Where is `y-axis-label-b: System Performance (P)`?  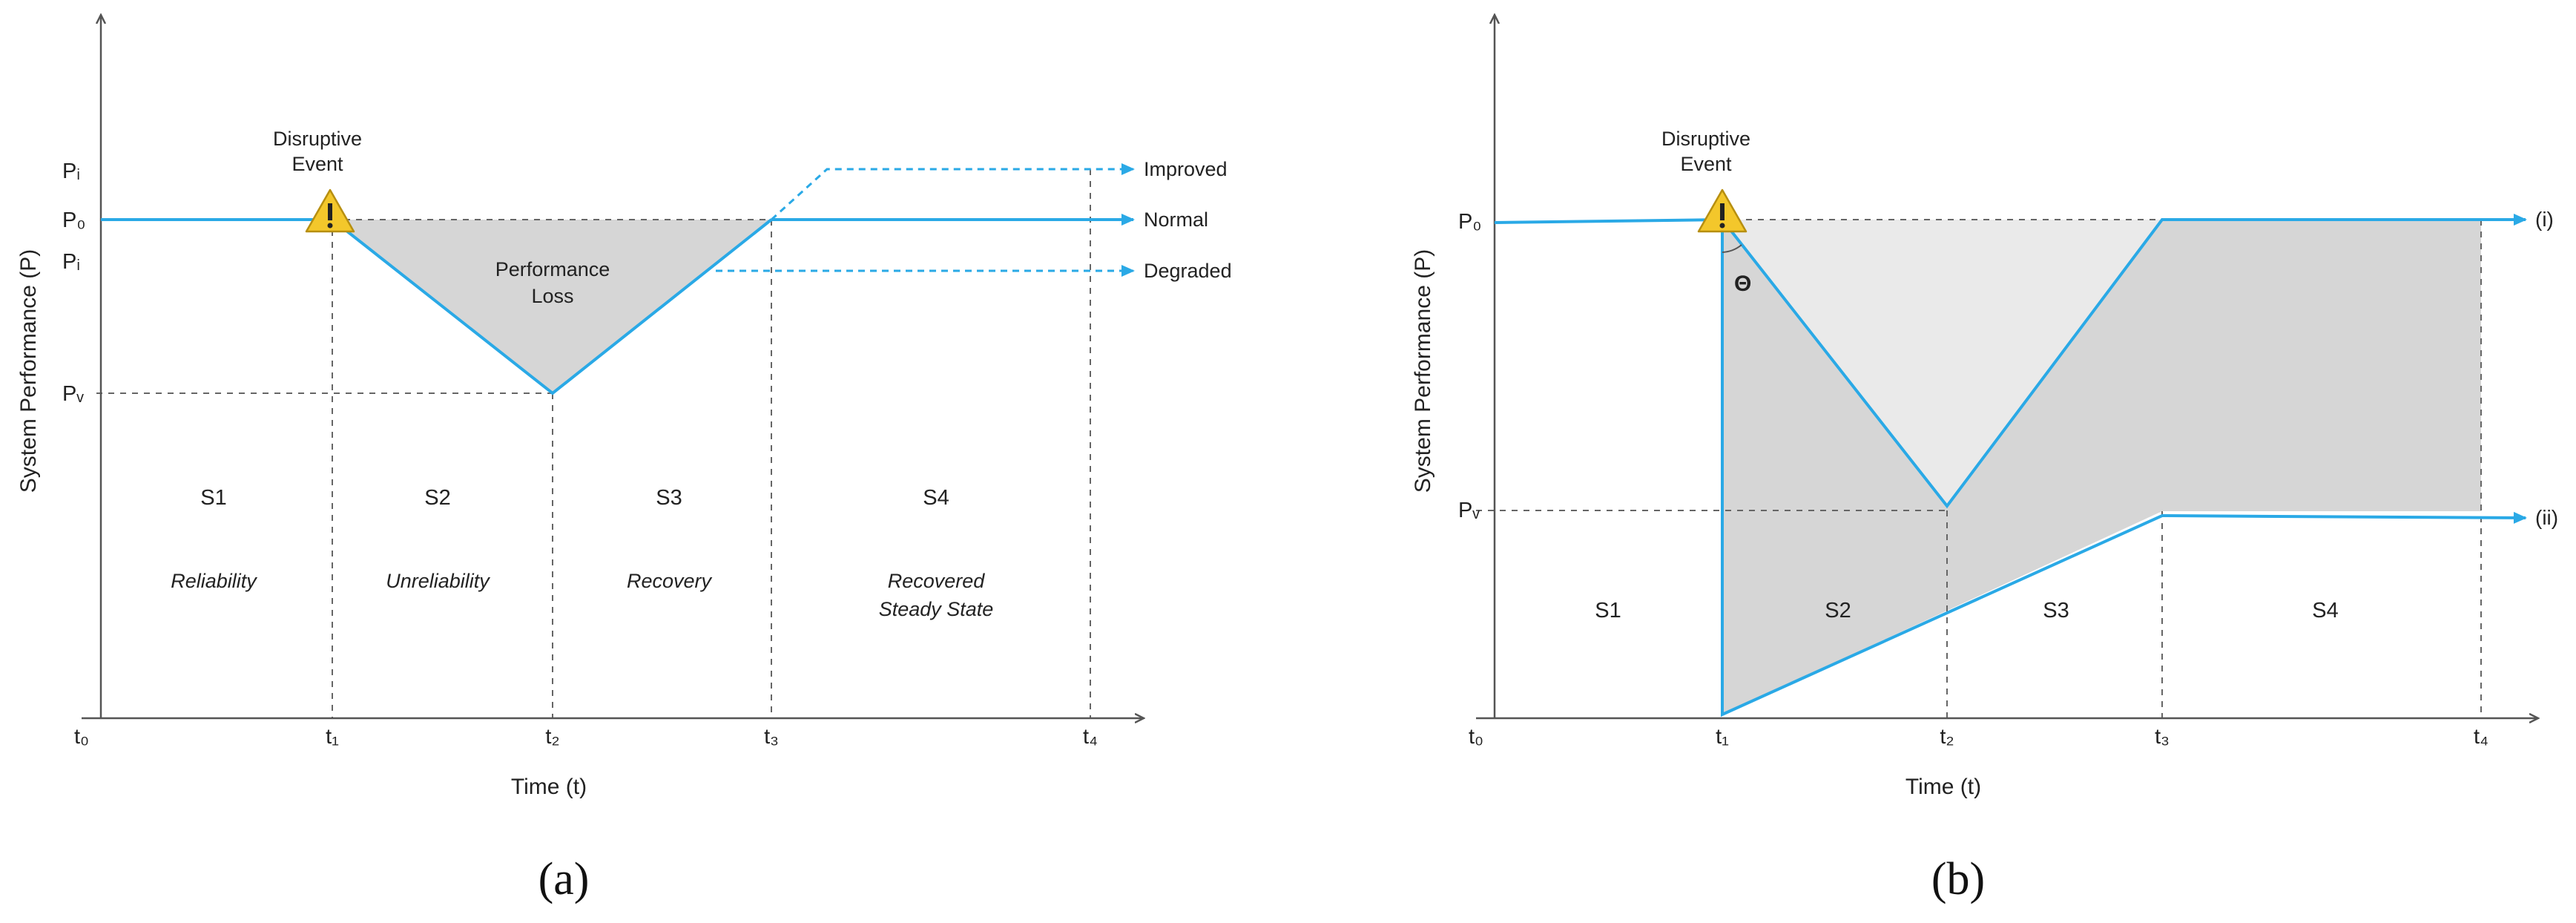
y-axis-label-b: System Performance (P) is located at coordinates (1423, 371).